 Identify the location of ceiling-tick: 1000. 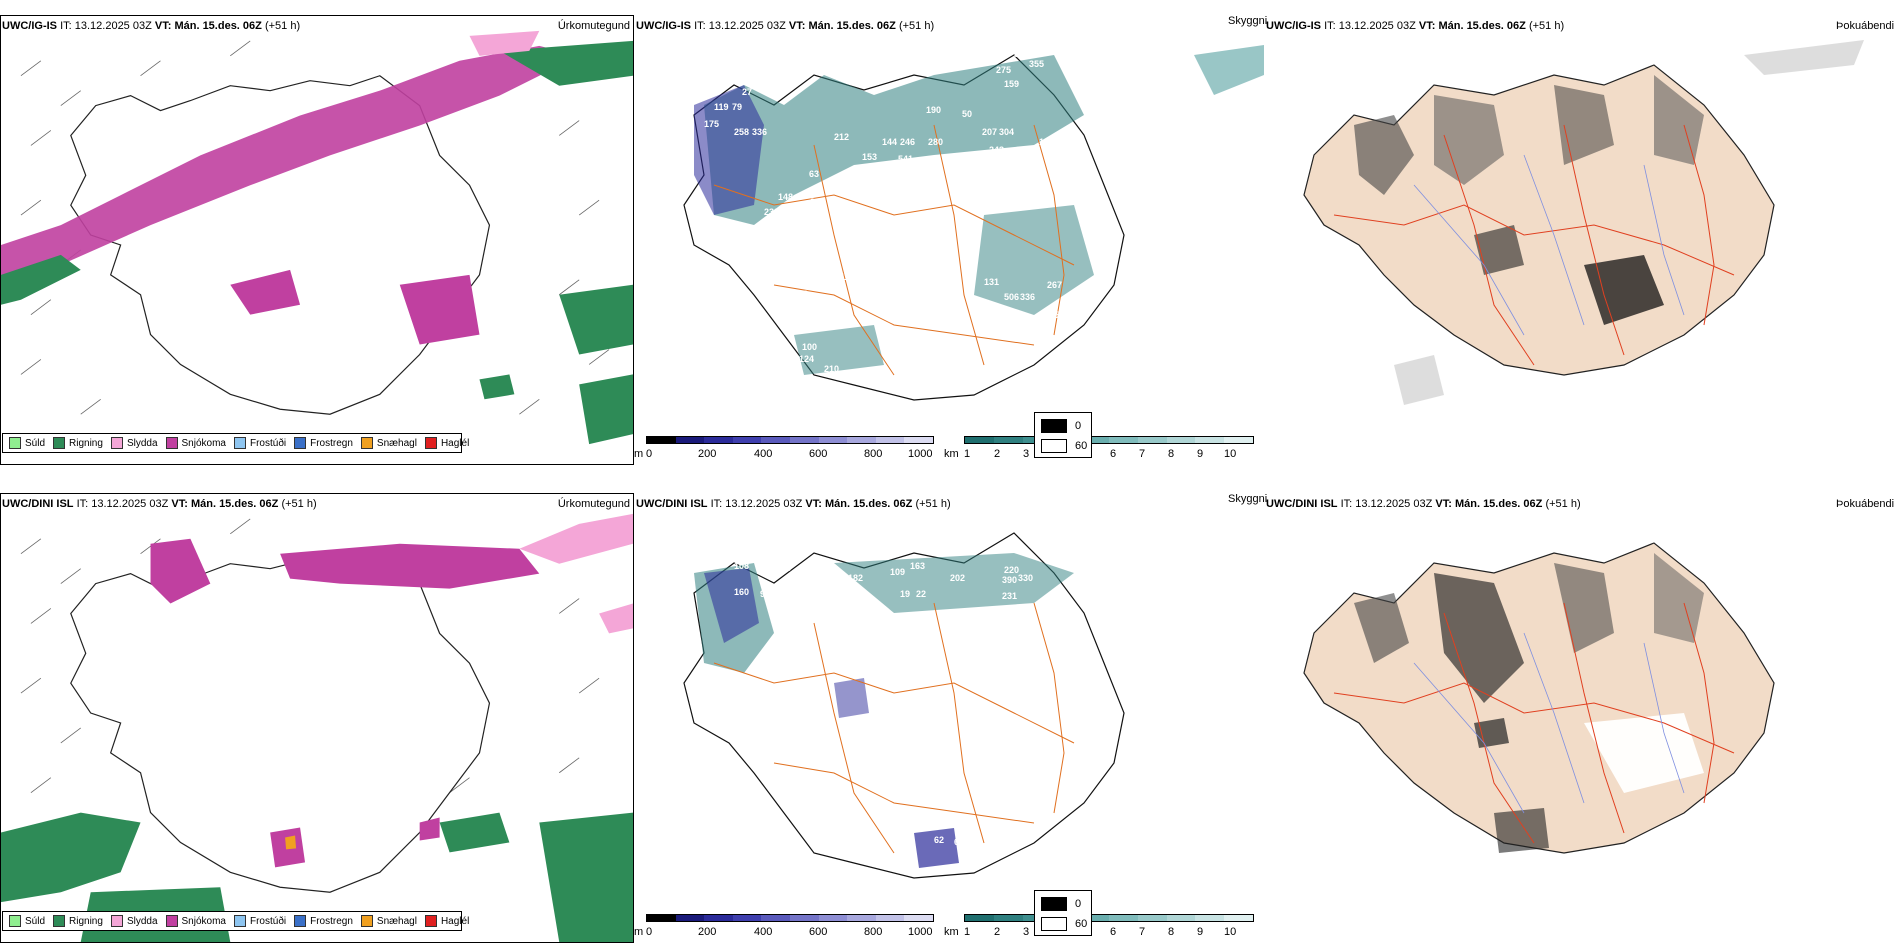
(920, 454).